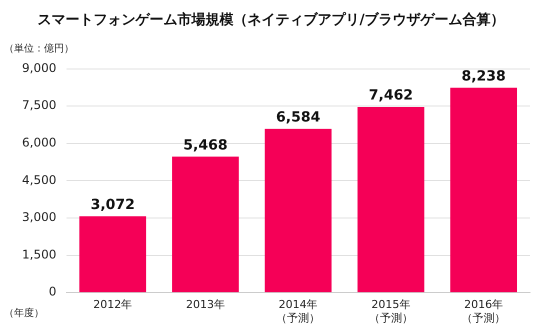 Image resolution: width=550 pixels, height=335 pixels. I want to click on x-tick-label: 2016年（予測）, so click(484, 311).